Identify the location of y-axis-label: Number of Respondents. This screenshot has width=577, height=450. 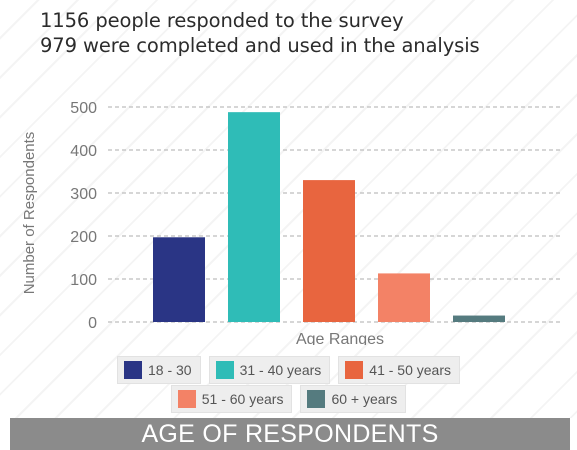
(29, 213).